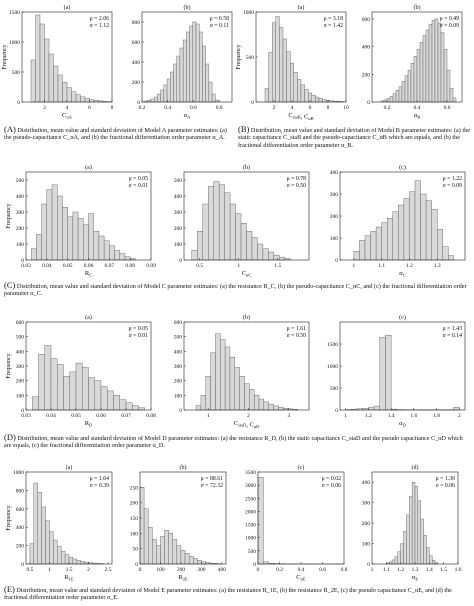 This screenshot has width=474, height=606. I want to click on y-tick-label: 1000, so click(332, 367).